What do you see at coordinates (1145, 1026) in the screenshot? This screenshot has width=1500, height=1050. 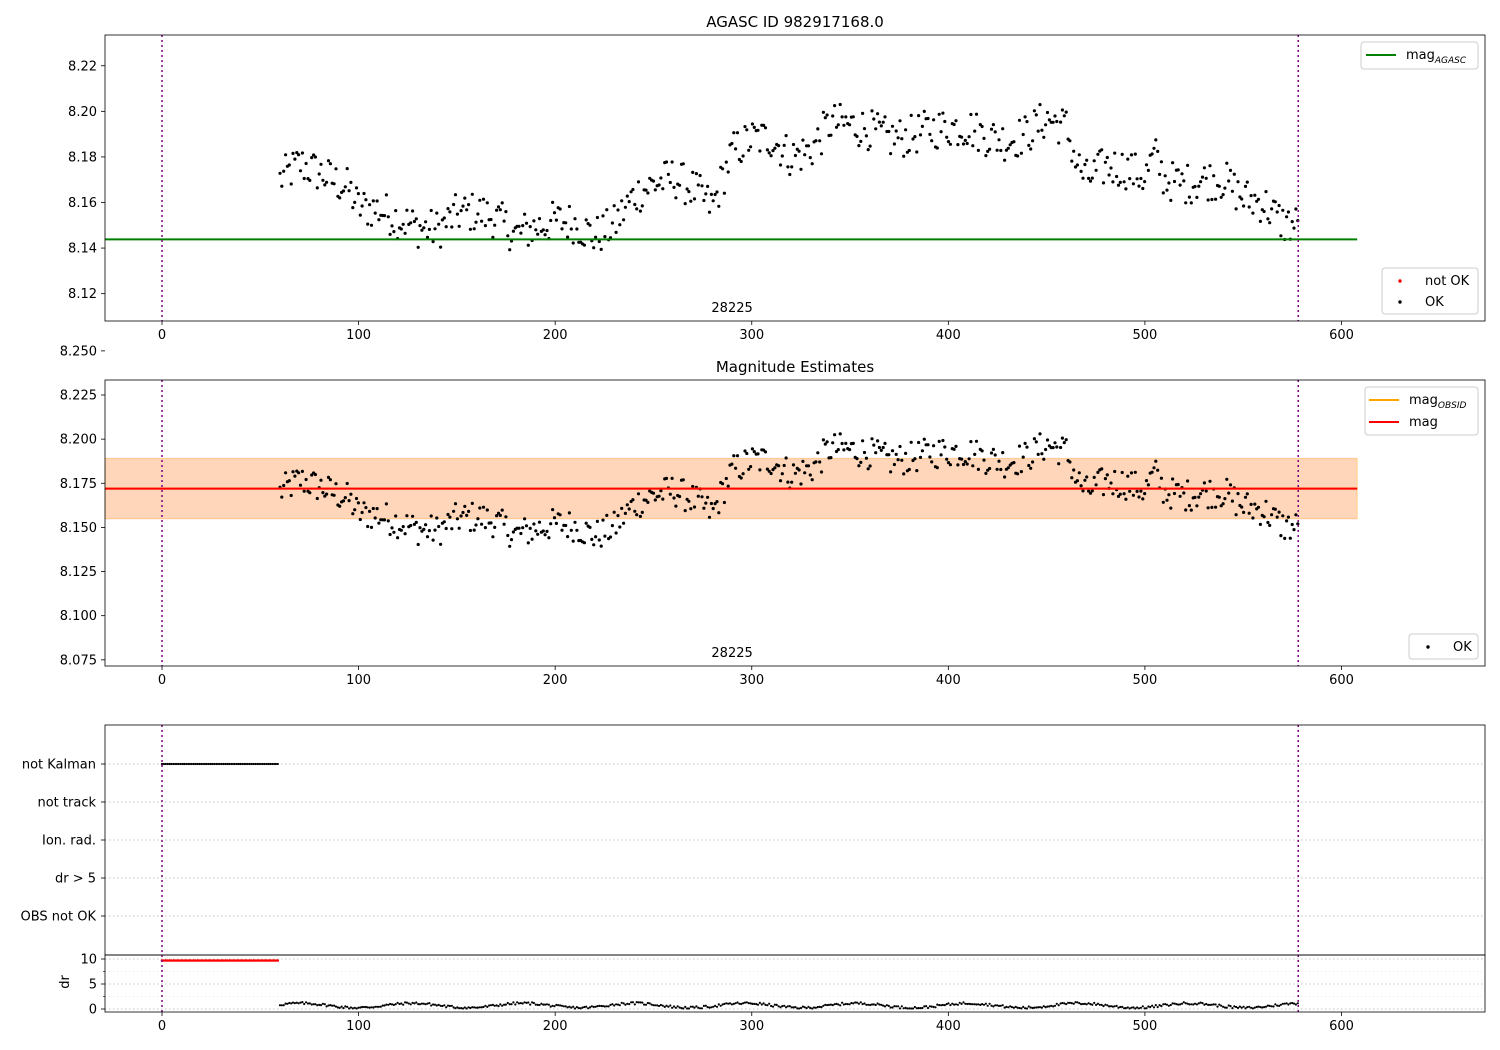 I see `panel4-xtick-label: 500` at bounding box center [1145, 1026].